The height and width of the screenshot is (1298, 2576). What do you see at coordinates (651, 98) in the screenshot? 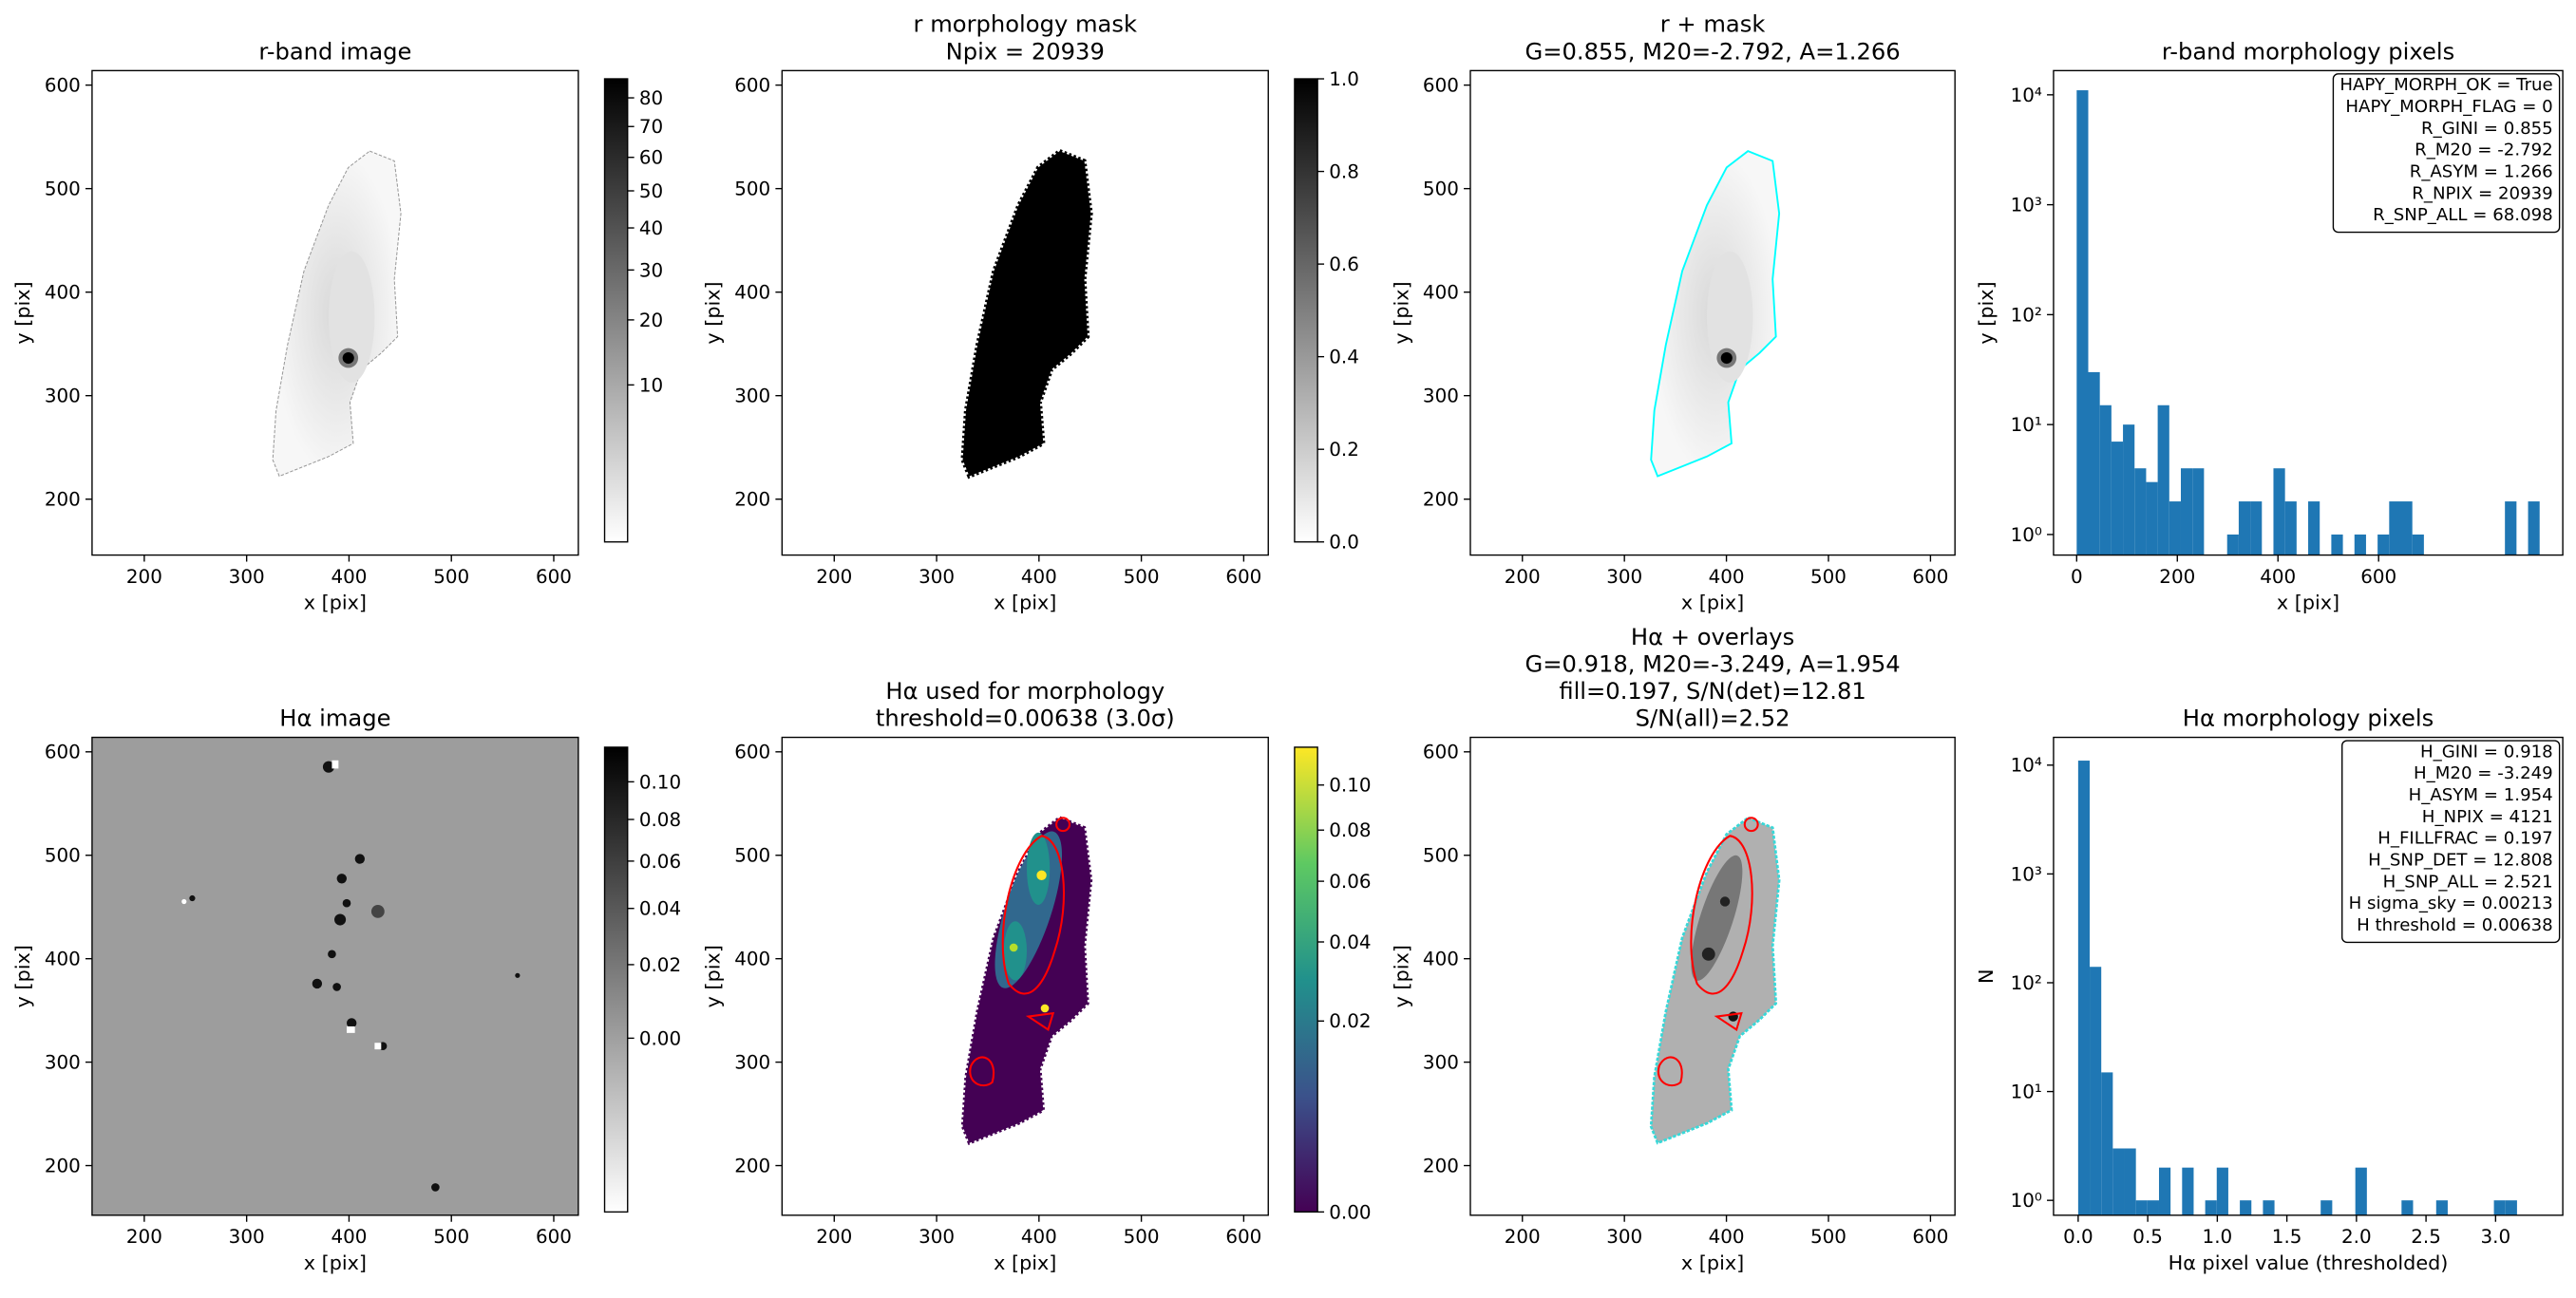
I see `colorbar-tick-label: 80` at bounding box center [651, 98].